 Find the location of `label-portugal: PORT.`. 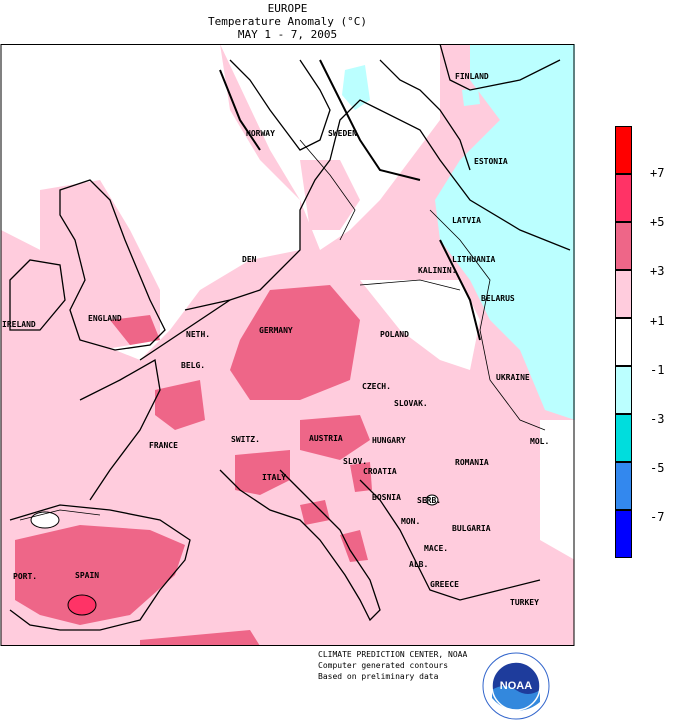

label-portugal: PORT. is located at coordinates (25, 576).